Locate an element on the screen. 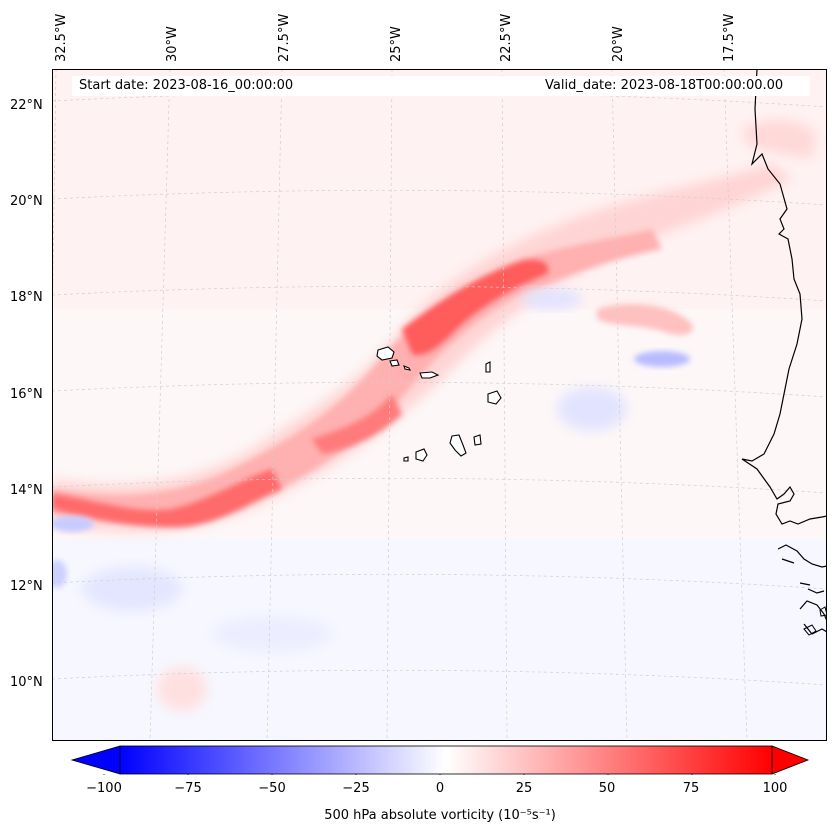 The height and width of the screenshot is (839, 837). start-date-text: Start date: 2023-08-16_00:00:00 is located at coordinates (186, 85).